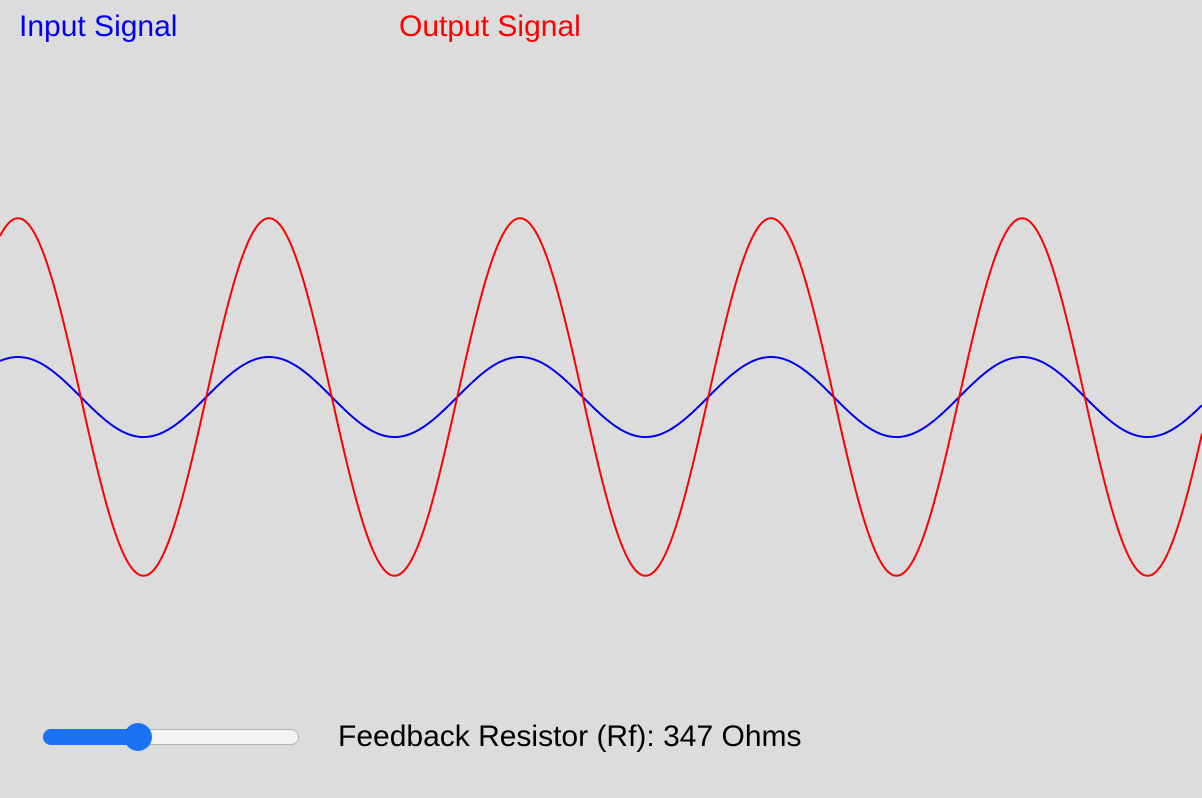 The image size is (1202, 798). I want to click on controls-bar: Feedback Resistor (Rf): 347 Ohms, so click(601, 738).